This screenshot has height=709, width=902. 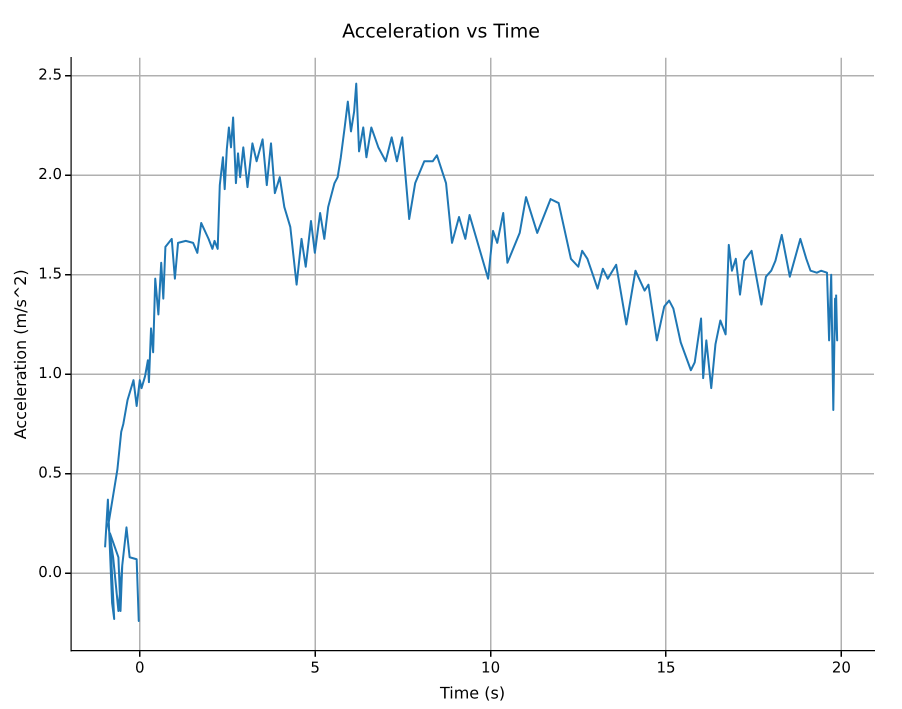 What do you see at coordinates (50, 273) in the screenshot?
I see `y-tick-label: 1.5` at bounding box center [50, 273].